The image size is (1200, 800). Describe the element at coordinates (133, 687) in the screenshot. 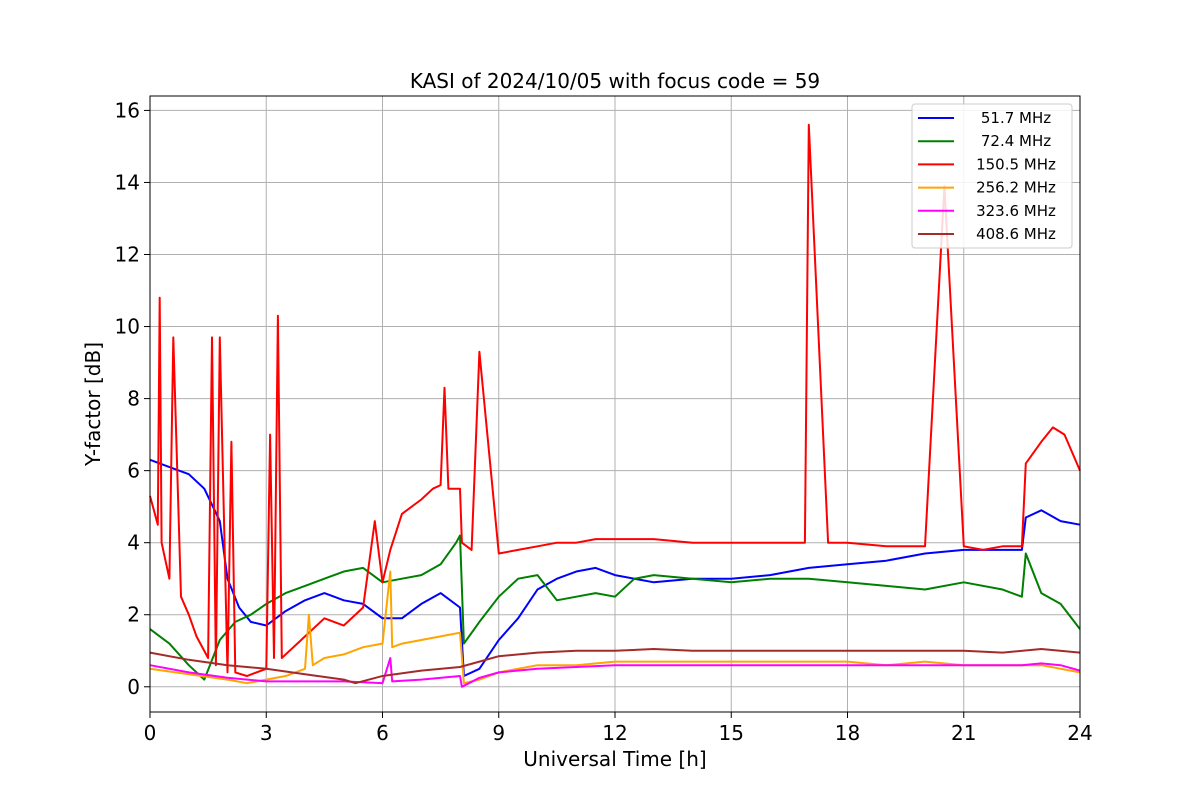

I see `y-tick-label: 0` at that location.